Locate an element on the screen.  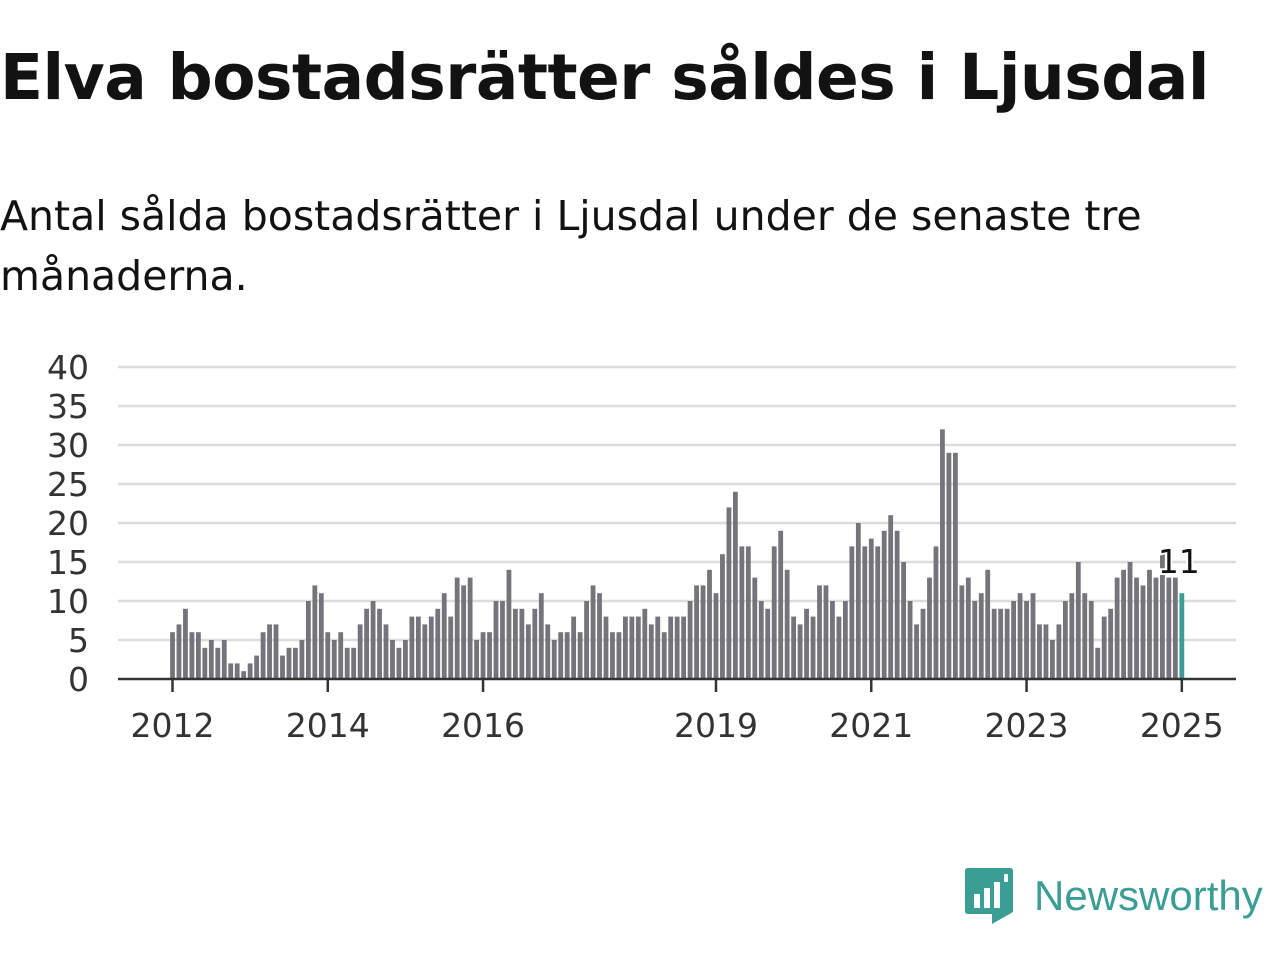
y-tick-label: 25 is located at coordinates (68, 484).